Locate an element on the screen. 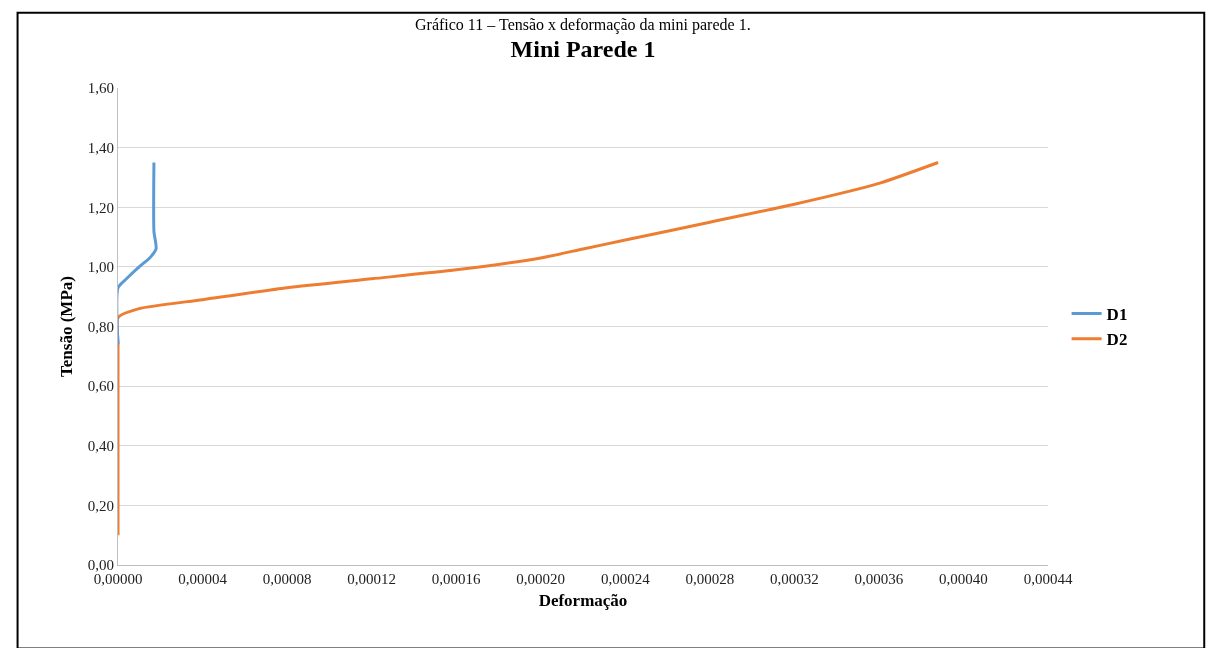 This screenshot has height=648, width=1210. x-tick-label: 0,00024 is located at coordinates (625, 579).